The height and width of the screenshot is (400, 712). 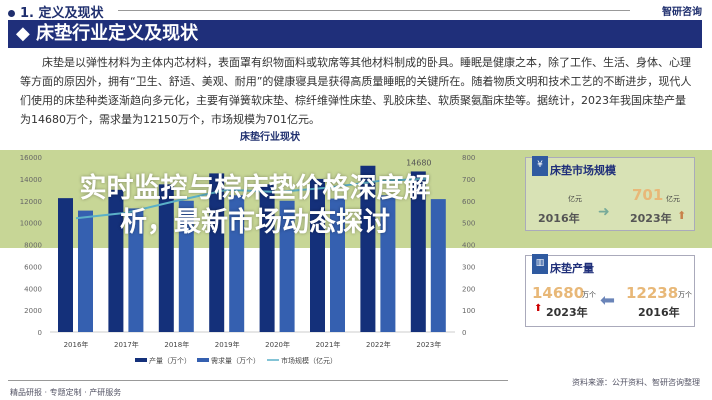 I want to click on production-to-year: 2023年, so click(x=567, y=312).